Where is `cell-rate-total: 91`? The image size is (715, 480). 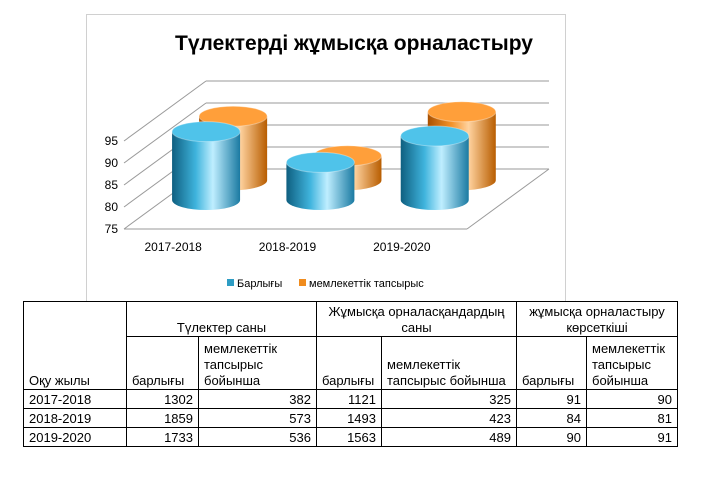
cell-rate-total: 91 is located at coordinates (551, 399).